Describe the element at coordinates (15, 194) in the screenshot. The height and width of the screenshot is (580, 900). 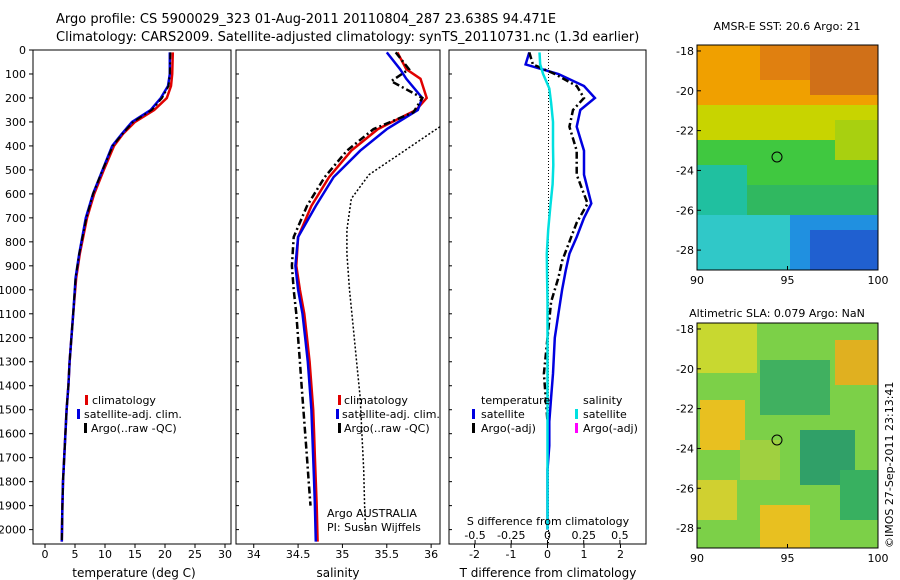
I see `depth-tick-label: 600` at that location.